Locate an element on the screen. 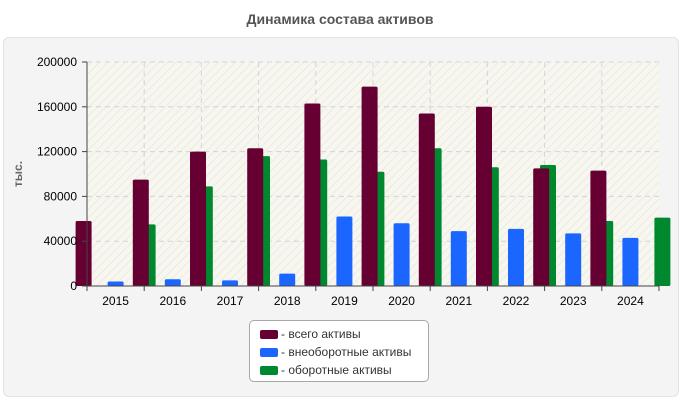 Image resolution: width=680 pixels, height=400 pixels. y-tick-label: 80000 is located at coordinates (61, 196).